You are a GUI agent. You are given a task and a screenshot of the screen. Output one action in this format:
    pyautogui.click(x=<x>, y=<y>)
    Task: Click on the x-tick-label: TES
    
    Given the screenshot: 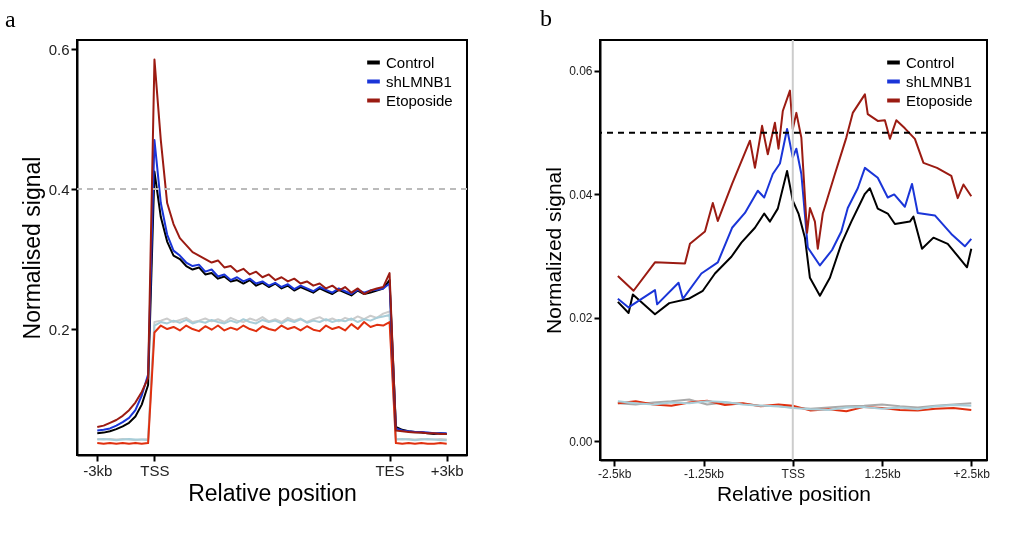 What is the action you would take?
    pyautogui.click(x=390, y=470)
    